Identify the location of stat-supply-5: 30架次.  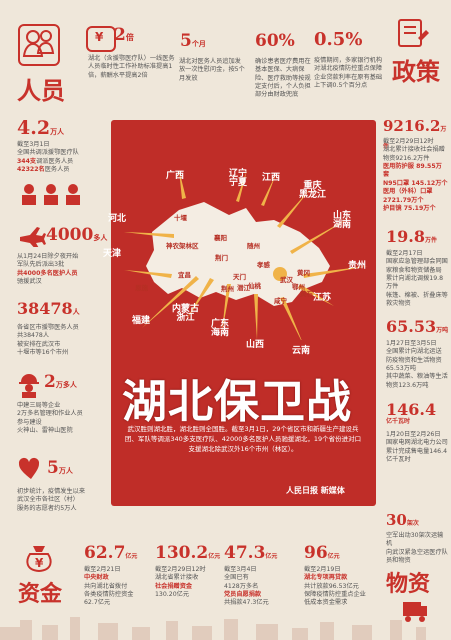
(402, 520).